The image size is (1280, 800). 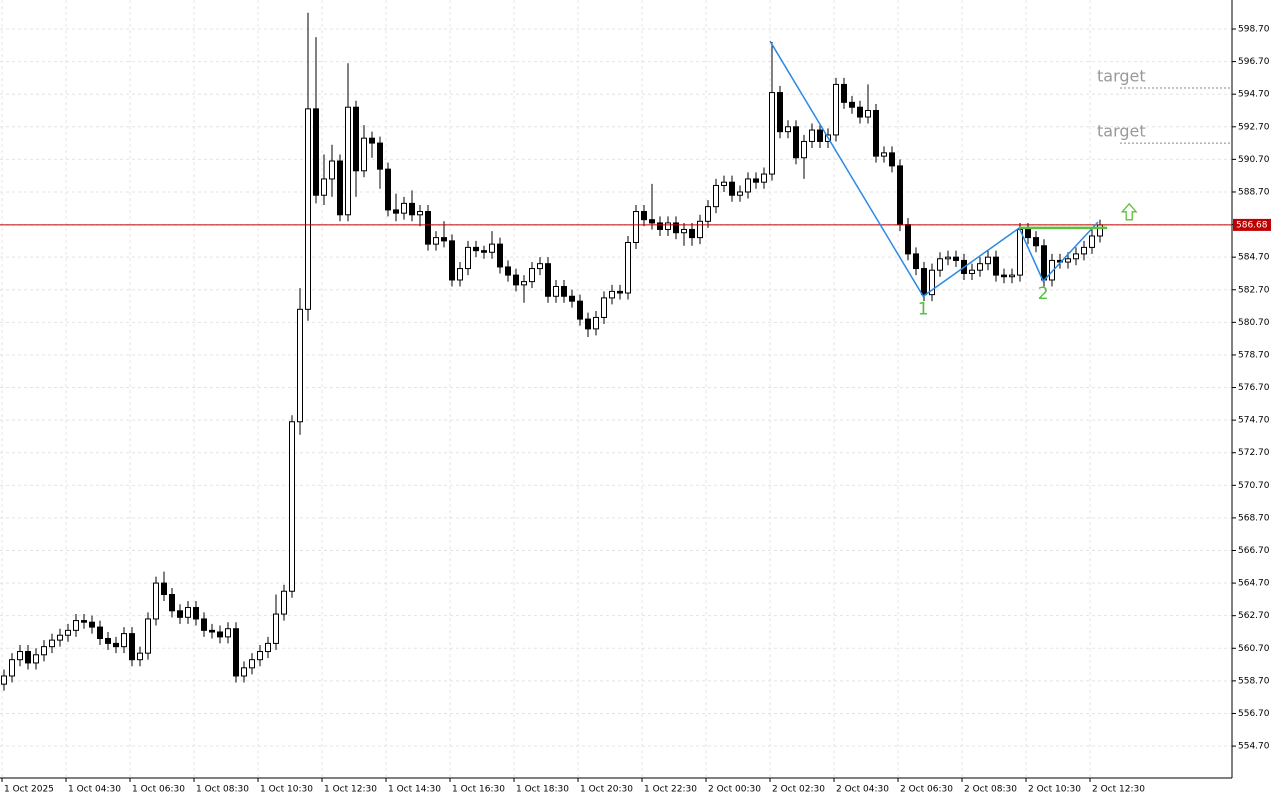 What do you see at coordinates (1254, 584) in the screenshot?
I see `y-tick-label: 564.70` at bounding box center [1254, 584].